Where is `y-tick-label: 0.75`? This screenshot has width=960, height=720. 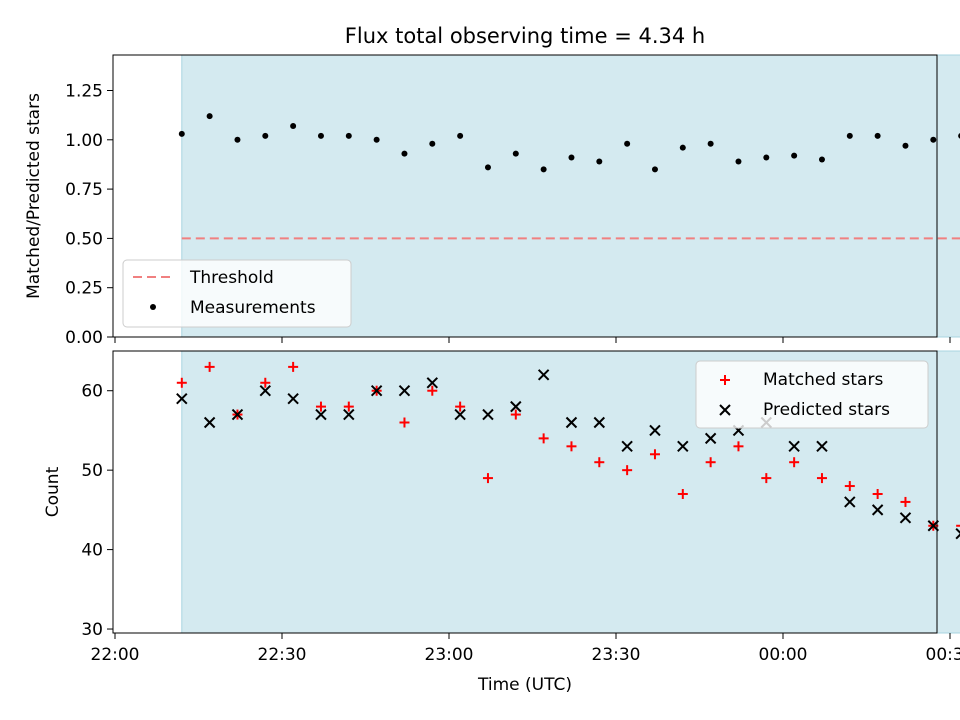
y-tick-label: 0.75 is located at coordinates (84, 190).